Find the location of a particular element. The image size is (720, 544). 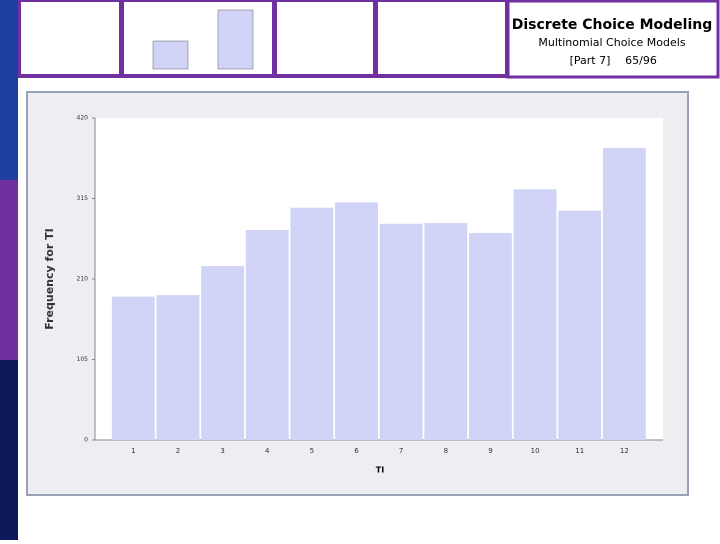

x-tick-label: 7 is located at coordinates (401, 451).